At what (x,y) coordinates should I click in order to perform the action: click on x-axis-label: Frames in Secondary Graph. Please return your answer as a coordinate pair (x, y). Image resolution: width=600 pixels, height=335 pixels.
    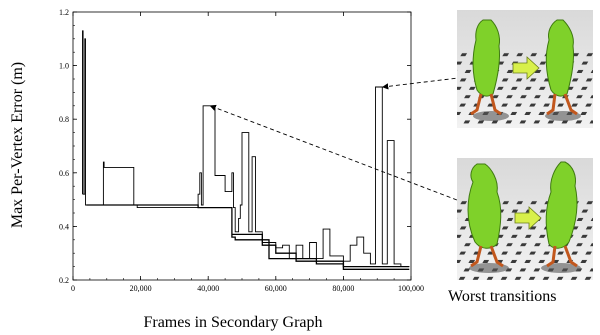
    Looking at the image, I should click on (232, 322).